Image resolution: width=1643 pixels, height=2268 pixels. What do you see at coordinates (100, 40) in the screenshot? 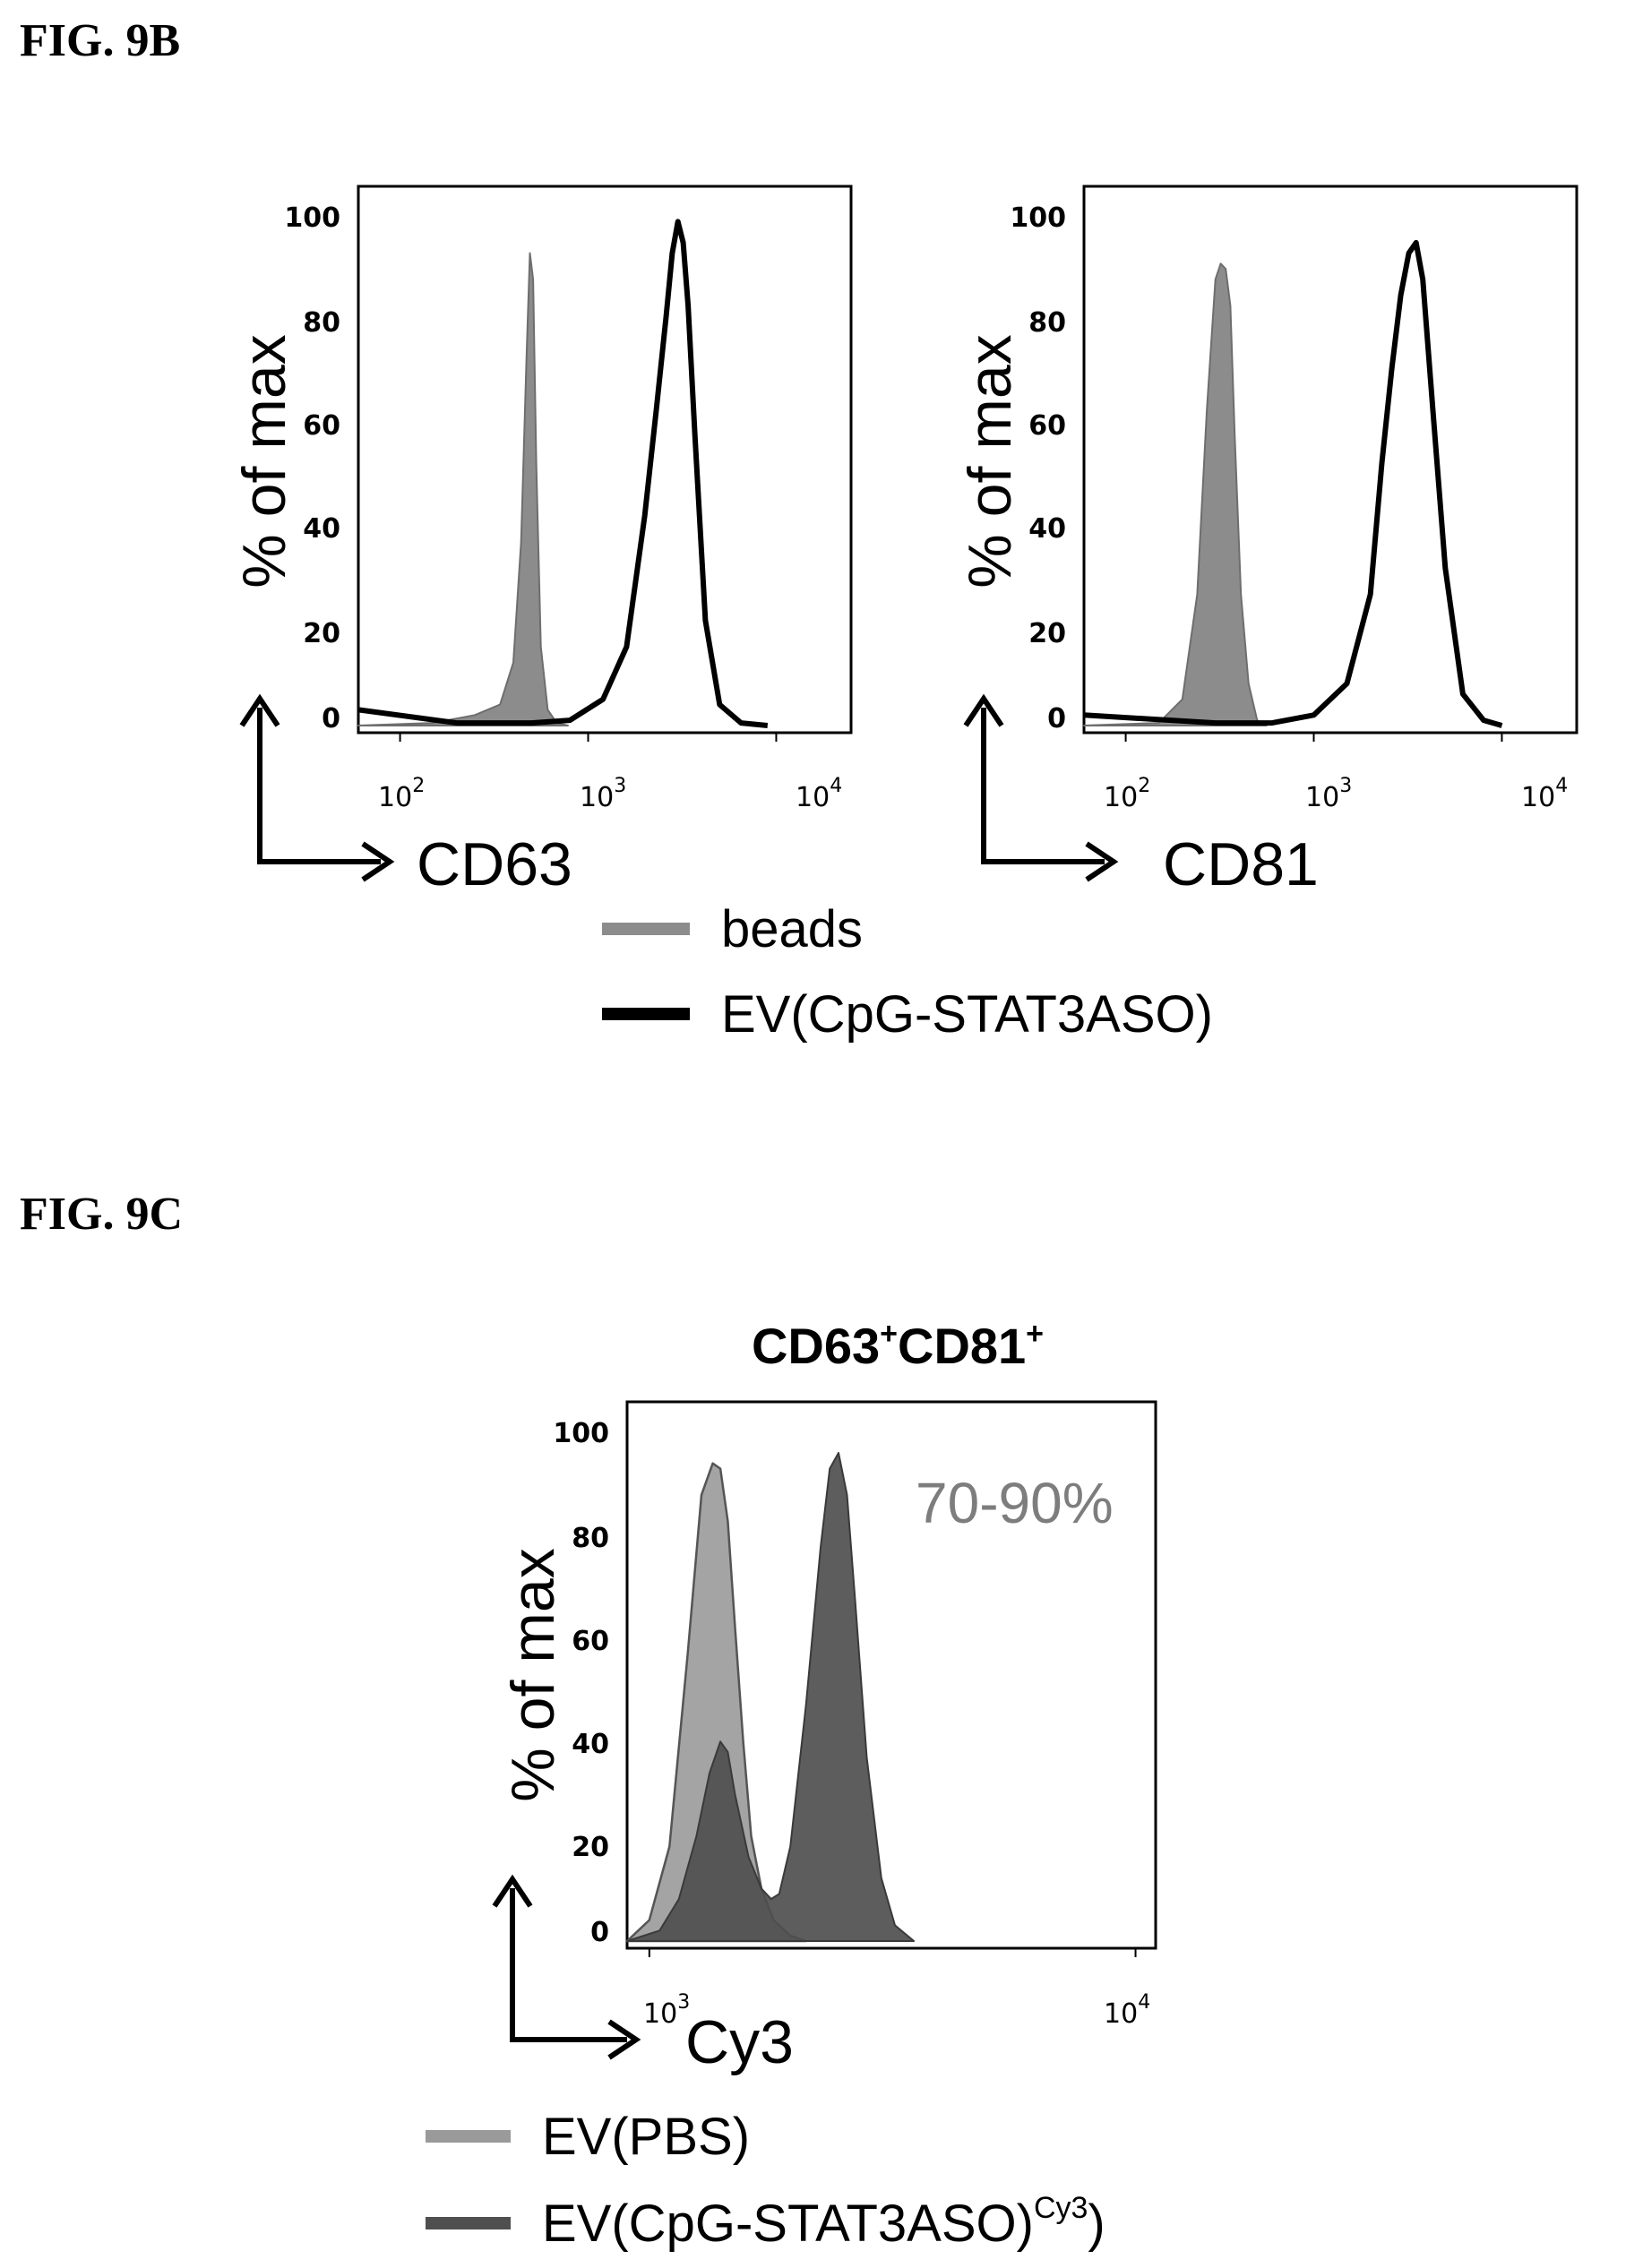
I see `fig-9b-label: FIG. 9B` at bounding box center [100, 40].